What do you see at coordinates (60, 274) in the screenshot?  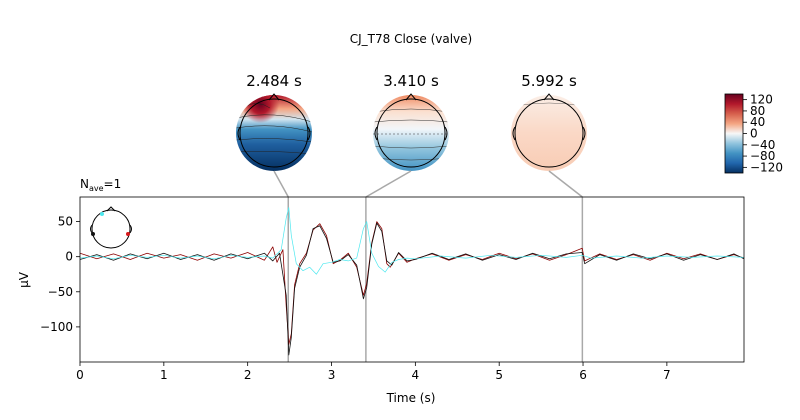 I see `y-axis-ticks: 50 0 −50 −100` at bounding box center [60, 274].